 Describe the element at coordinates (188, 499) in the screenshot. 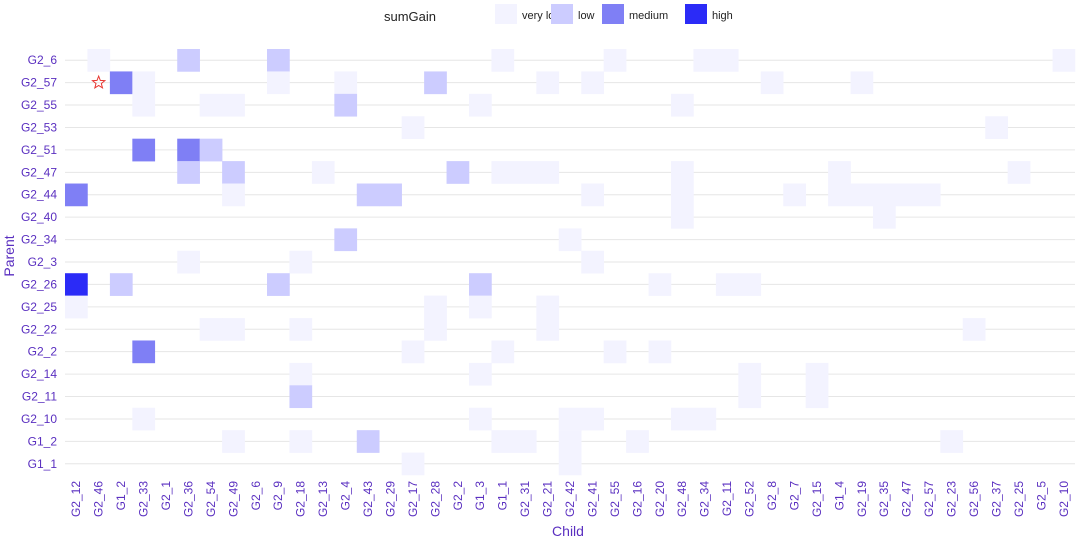

I see `x-tick-g2-36: G2_36` at that location.